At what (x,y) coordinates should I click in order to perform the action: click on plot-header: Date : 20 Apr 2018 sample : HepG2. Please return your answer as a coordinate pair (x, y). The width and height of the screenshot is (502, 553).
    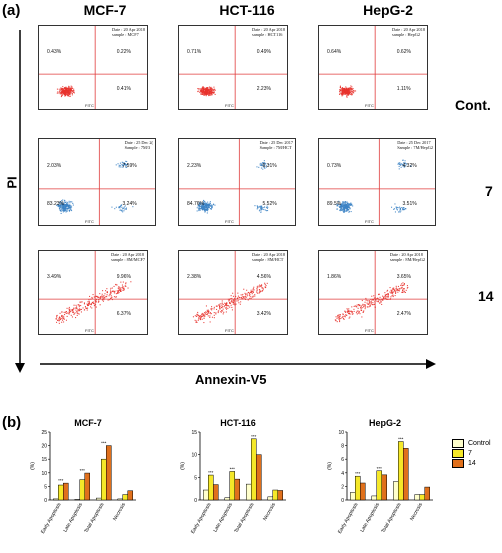
    Looking at the image, I should click on (408, 32).